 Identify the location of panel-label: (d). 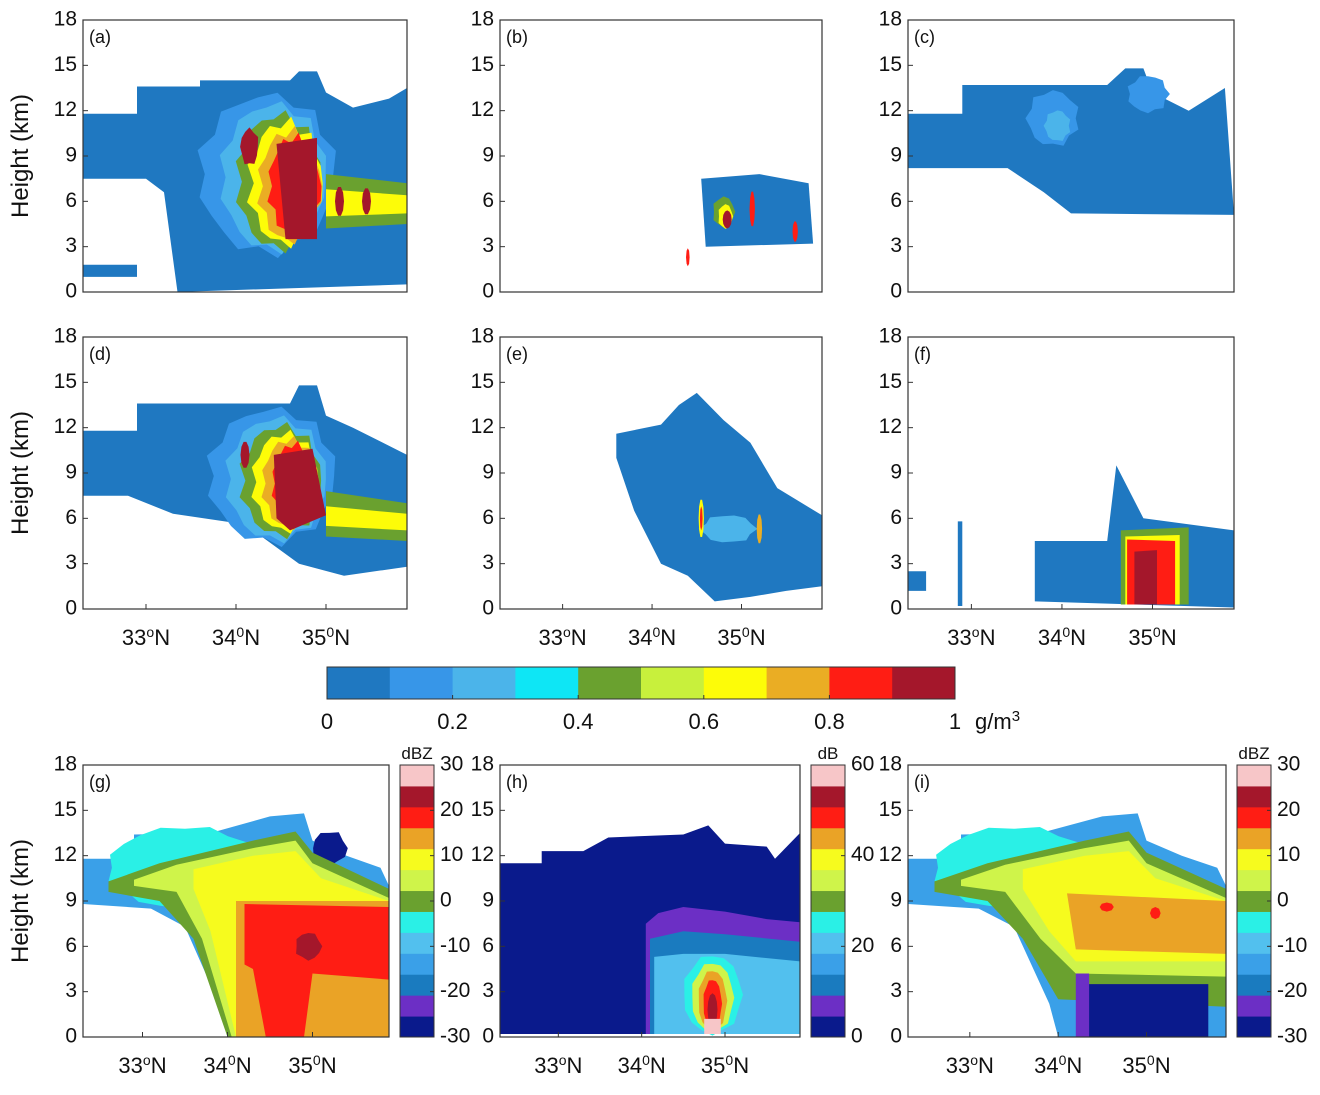
(100, 354).